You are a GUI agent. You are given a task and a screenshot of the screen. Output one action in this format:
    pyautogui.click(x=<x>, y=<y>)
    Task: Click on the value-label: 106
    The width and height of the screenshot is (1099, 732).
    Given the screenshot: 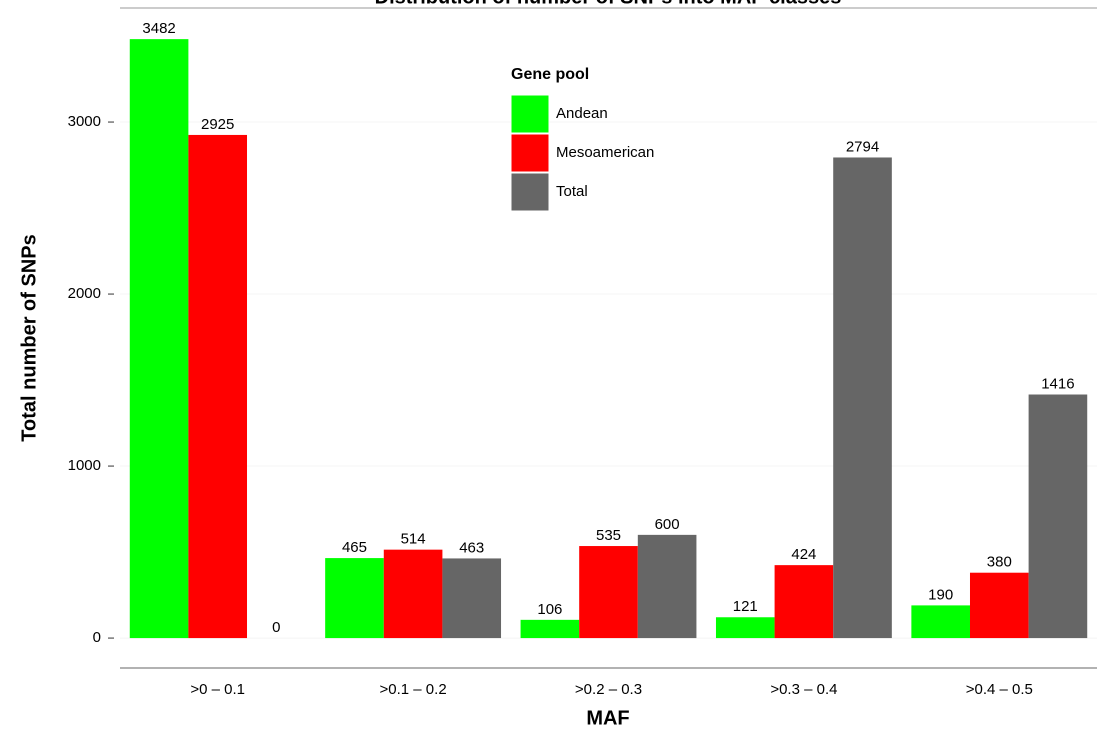 What is the action you would take?
    pyautogui.click(x=549, y=609)
    